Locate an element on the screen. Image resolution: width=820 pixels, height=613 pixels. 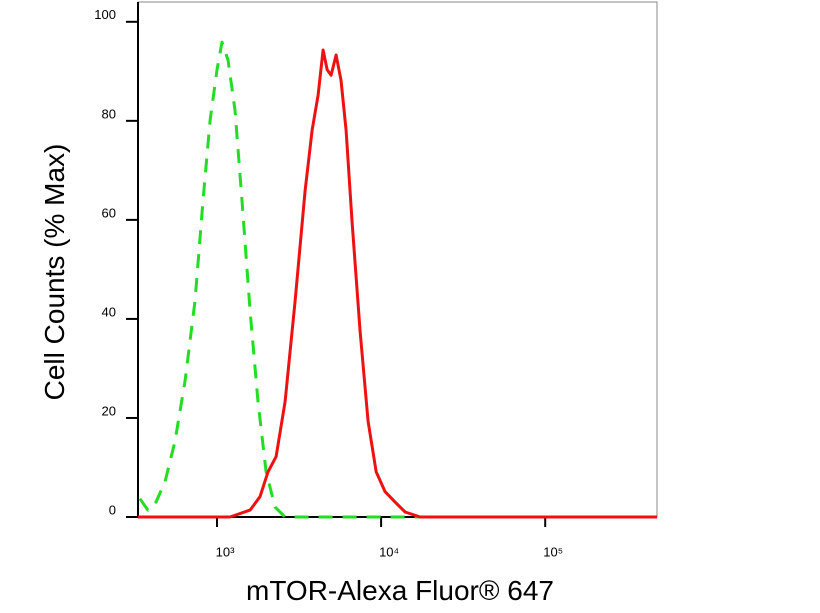
y-tick-label: 80 is located at coordinates (109, 113).